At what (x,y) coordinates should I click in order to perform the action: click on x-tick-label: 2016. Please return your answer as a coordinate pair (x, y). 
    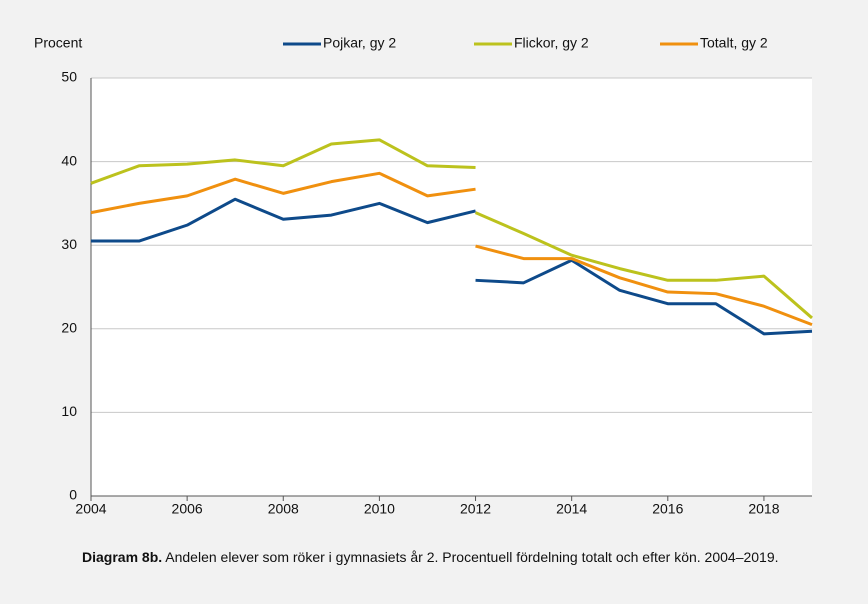
    Looking at the image, I should click on (667, 509).